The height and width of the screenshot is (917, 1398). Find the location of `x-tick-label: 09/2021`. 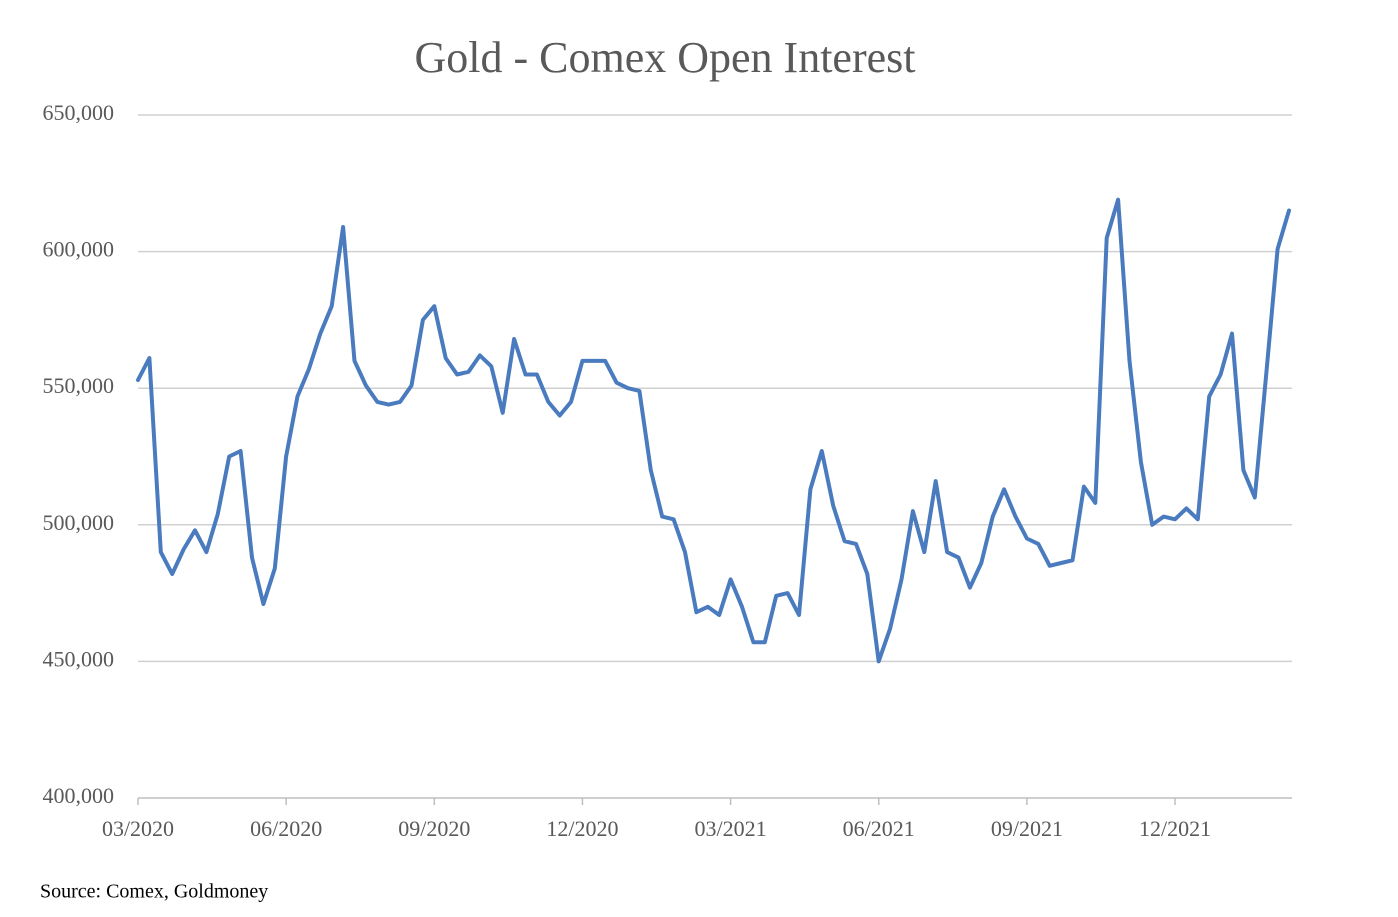

x-tick-label: 09/2021 is located at coordinates (1027, 828).